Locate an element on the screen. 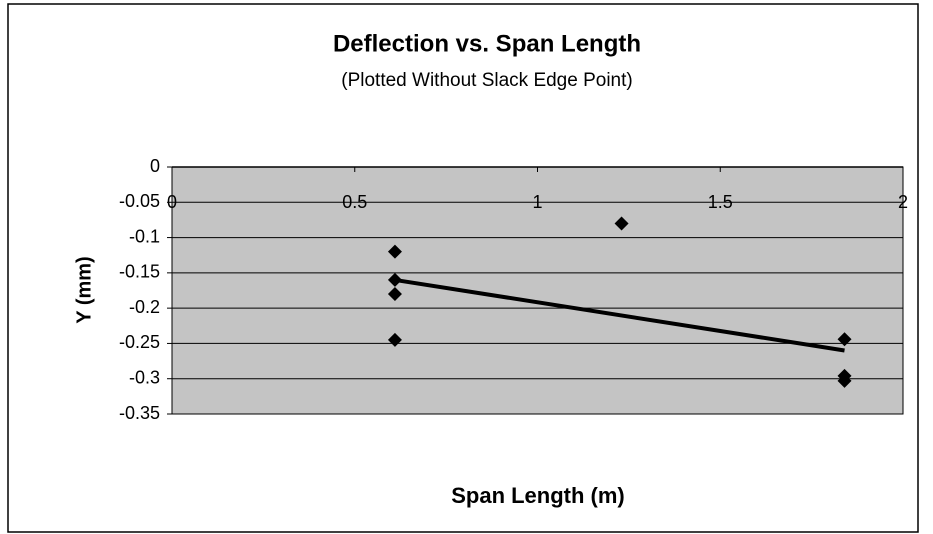 This screenshot has width=933, height=534. y-tick-label: -0.35 is located at coordinates (139, 413).